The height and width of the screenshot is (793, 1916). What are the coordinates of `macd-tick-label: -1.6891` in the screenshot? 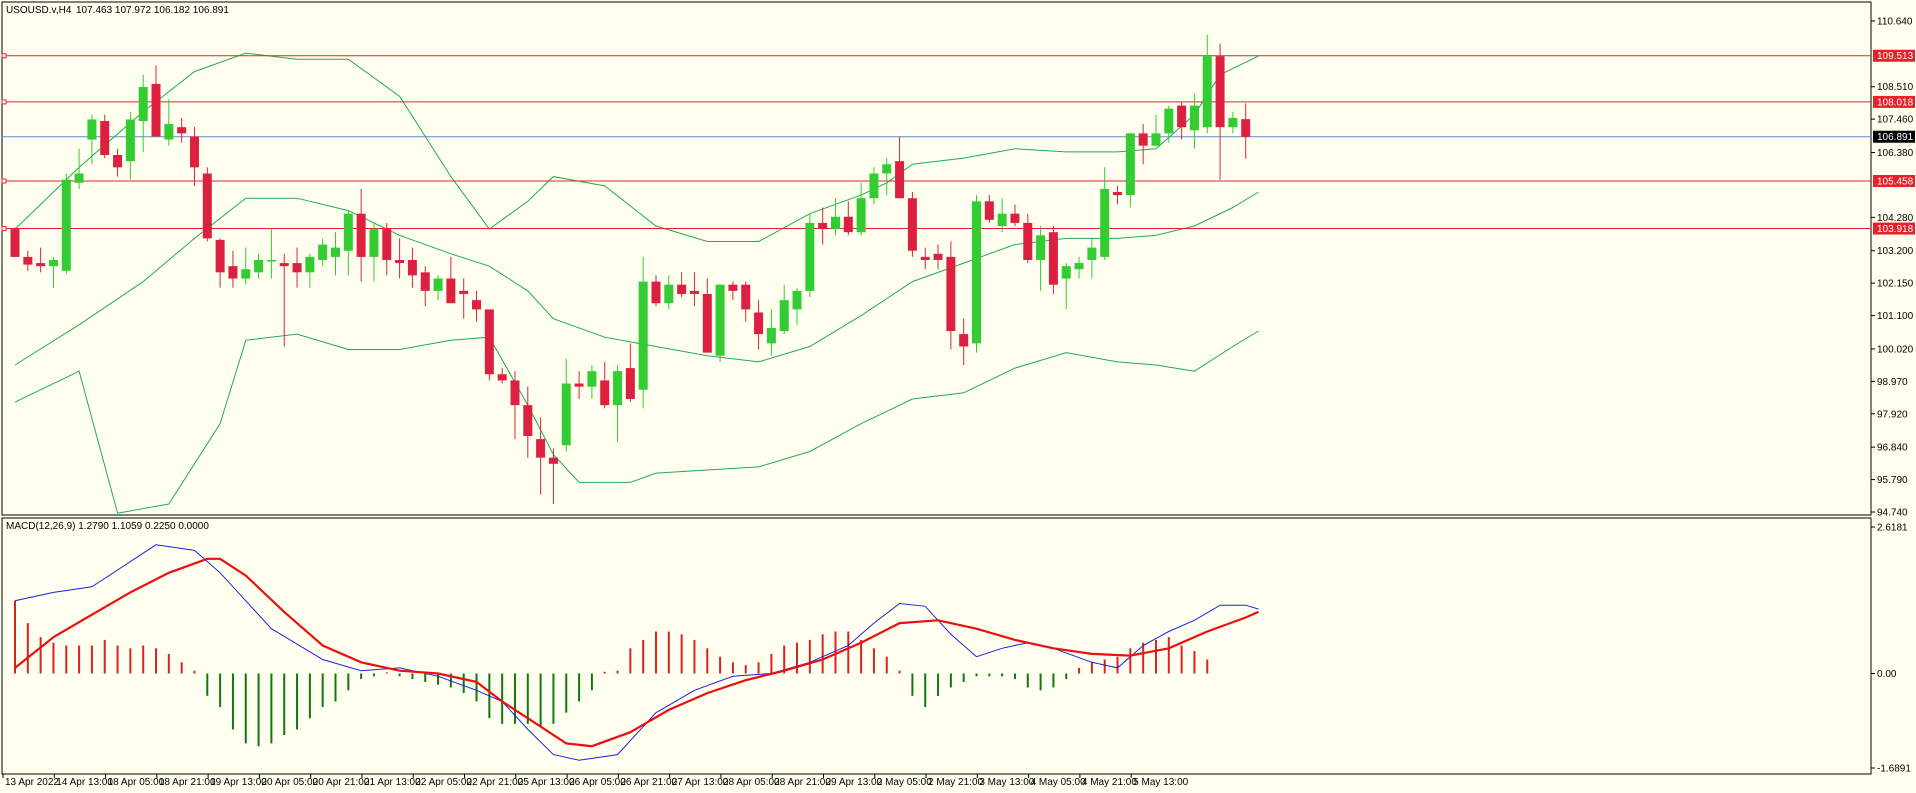 It's located at (1894, 769).